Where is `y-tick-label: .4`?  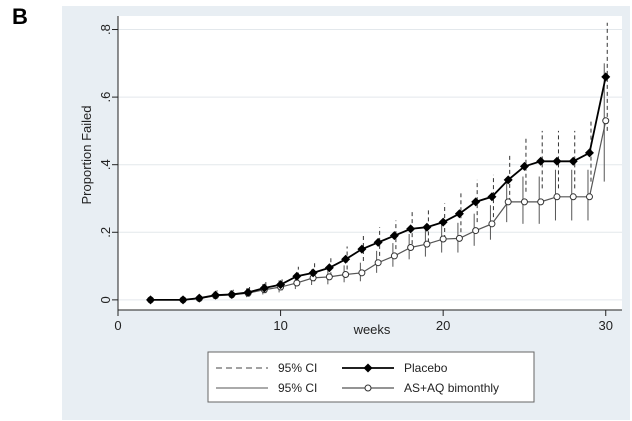 y-tick-label: .4 is located at coordinates (105, 164).